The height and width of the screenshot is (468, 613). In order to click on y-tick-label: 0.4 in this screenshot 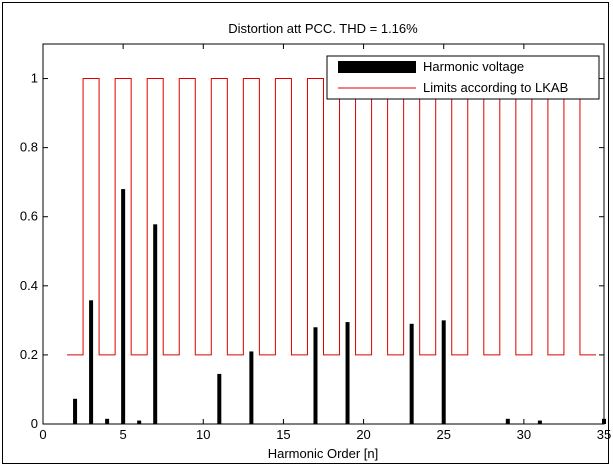, I will do `click(29, 285)`.